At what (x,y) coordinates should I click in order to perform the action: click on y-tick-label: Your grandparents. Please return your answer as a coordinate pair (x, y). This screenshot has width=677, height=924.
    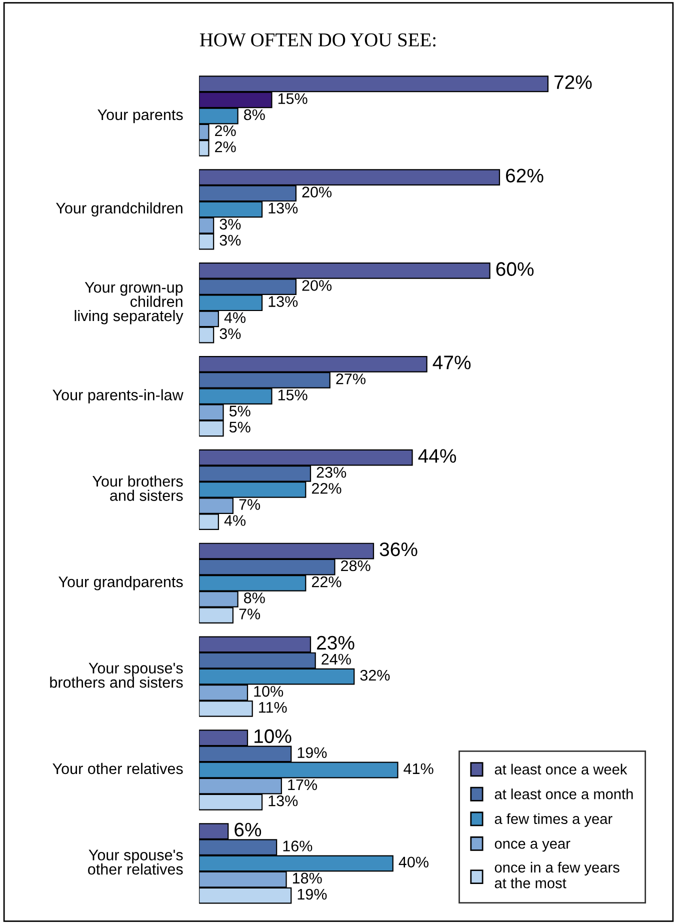
    Looking at the image, I should click on (120, 583).